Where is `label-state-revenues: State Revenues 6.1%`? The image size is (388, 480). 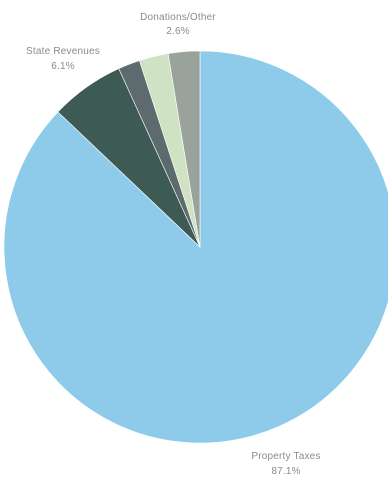
label-state-revenues: State Revenues 6.1% is located at coordinates (63, 59).